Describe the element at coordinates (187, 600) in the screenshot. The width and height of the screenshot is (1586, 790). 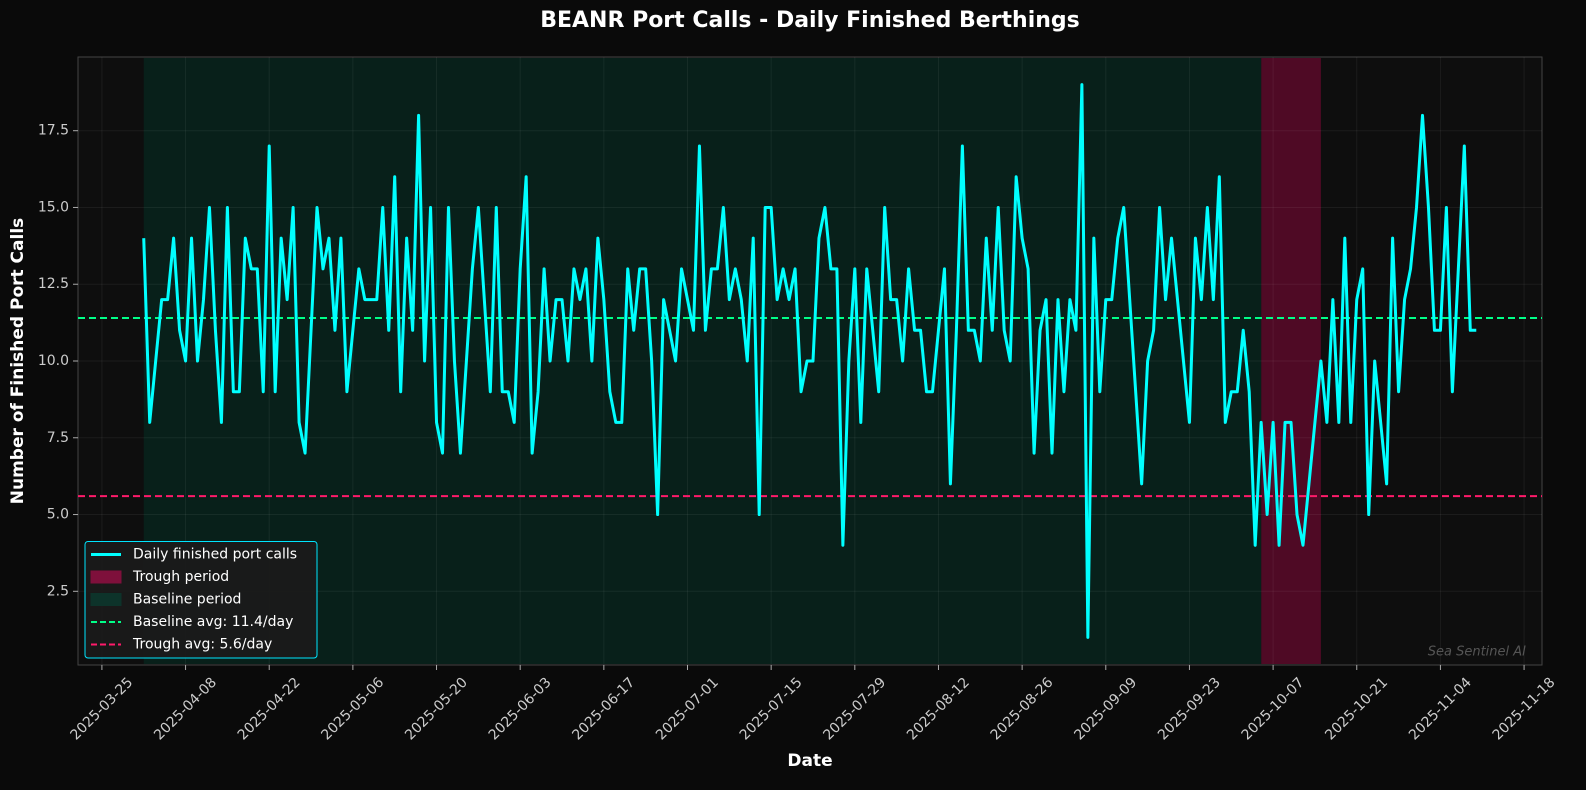
I see `legend-label: Baseline period` at that location.